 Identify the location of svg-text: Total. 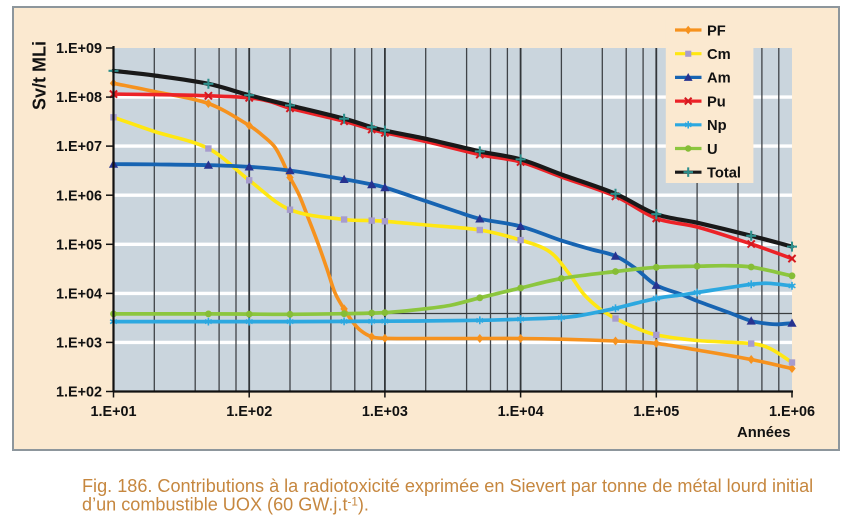
(724, 174).